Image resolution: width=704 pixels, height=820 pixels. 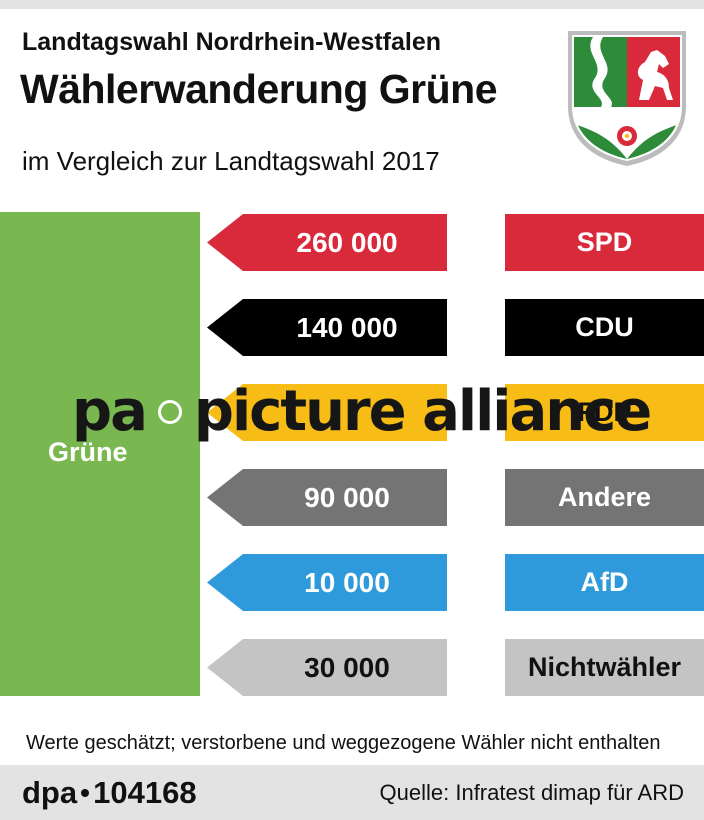 What do you see at coordinates (604, 582) in the screenshot?
I see `party-label: AfD` at bounding box center [604, 582].